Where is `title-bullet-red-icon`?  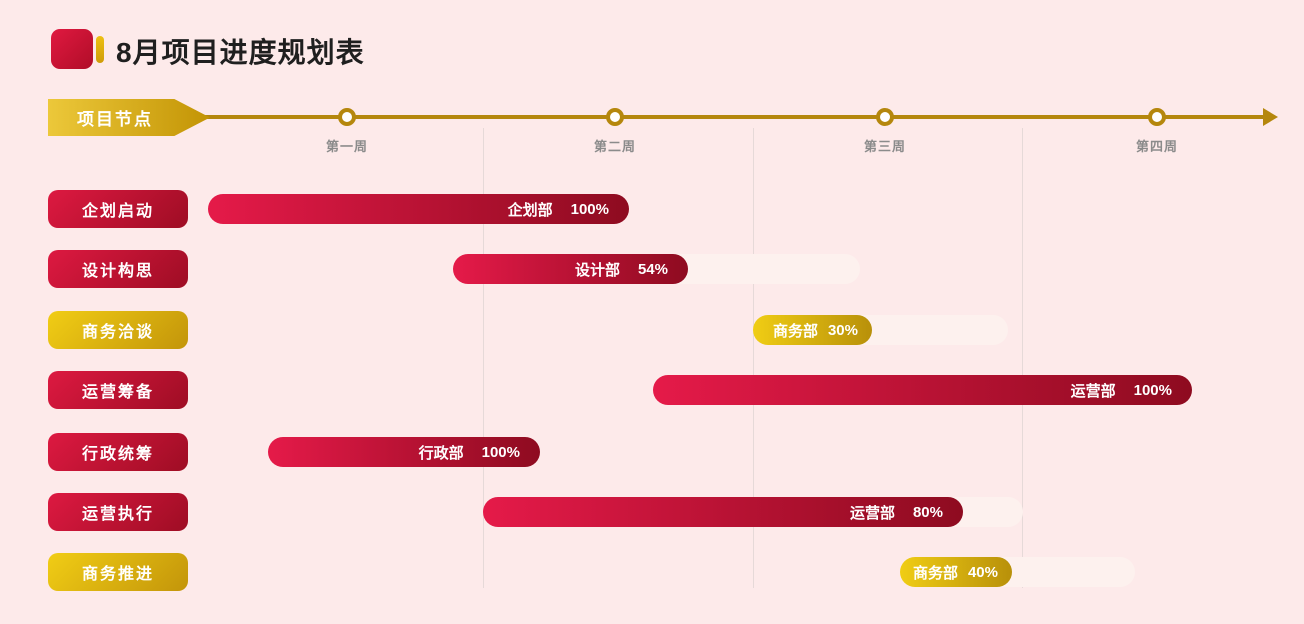
title-bullet-red-icon is located at coordinates (72, 49).